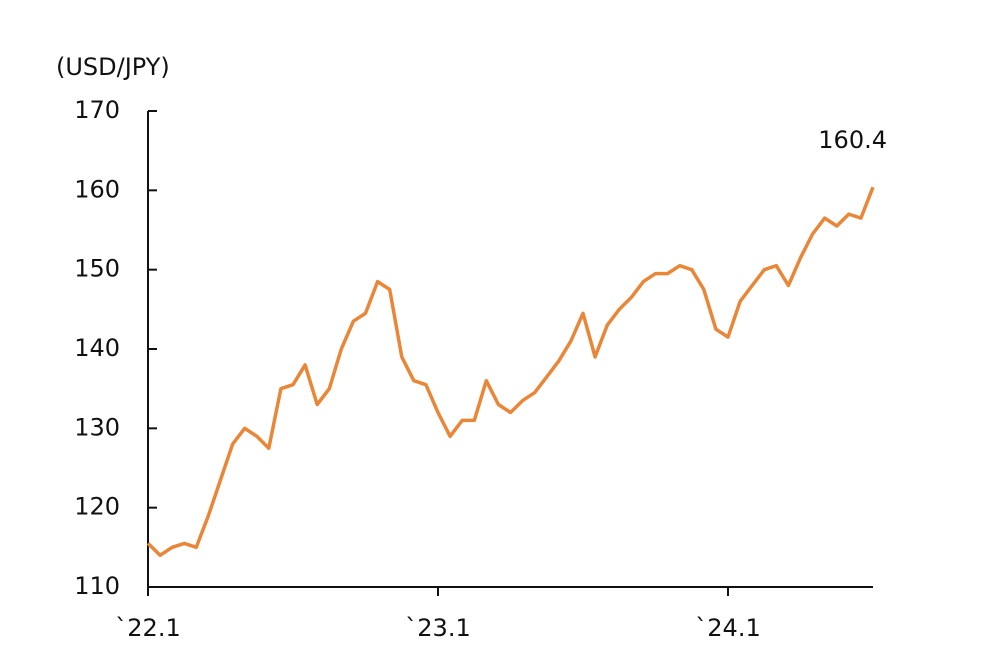 The height and width of the screenshot is (671, 995). I want to click on y-tick-label: 120, so click(97, 507).